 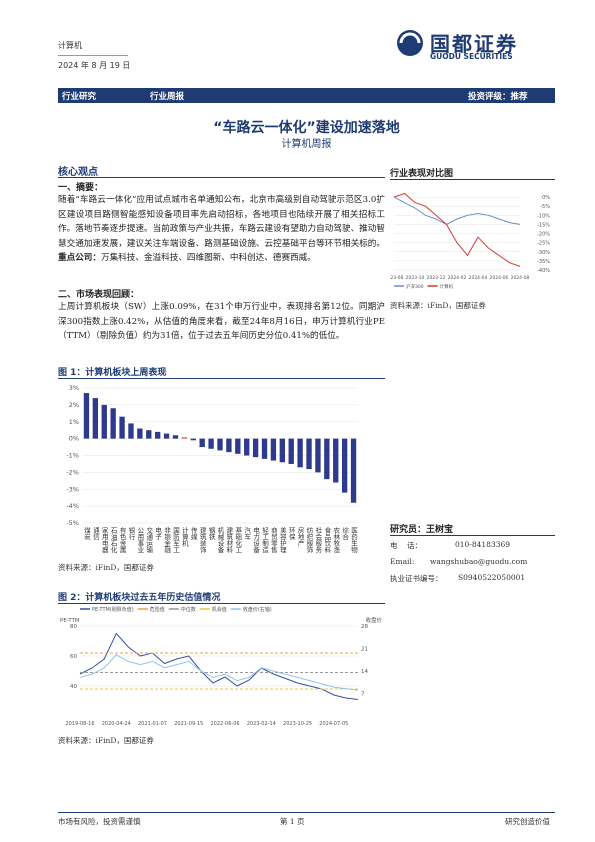 What do you see at coordinates (416, 578) in the screenshot?
I see `label: 执业证书编号：` at bounding box center [416, 578].